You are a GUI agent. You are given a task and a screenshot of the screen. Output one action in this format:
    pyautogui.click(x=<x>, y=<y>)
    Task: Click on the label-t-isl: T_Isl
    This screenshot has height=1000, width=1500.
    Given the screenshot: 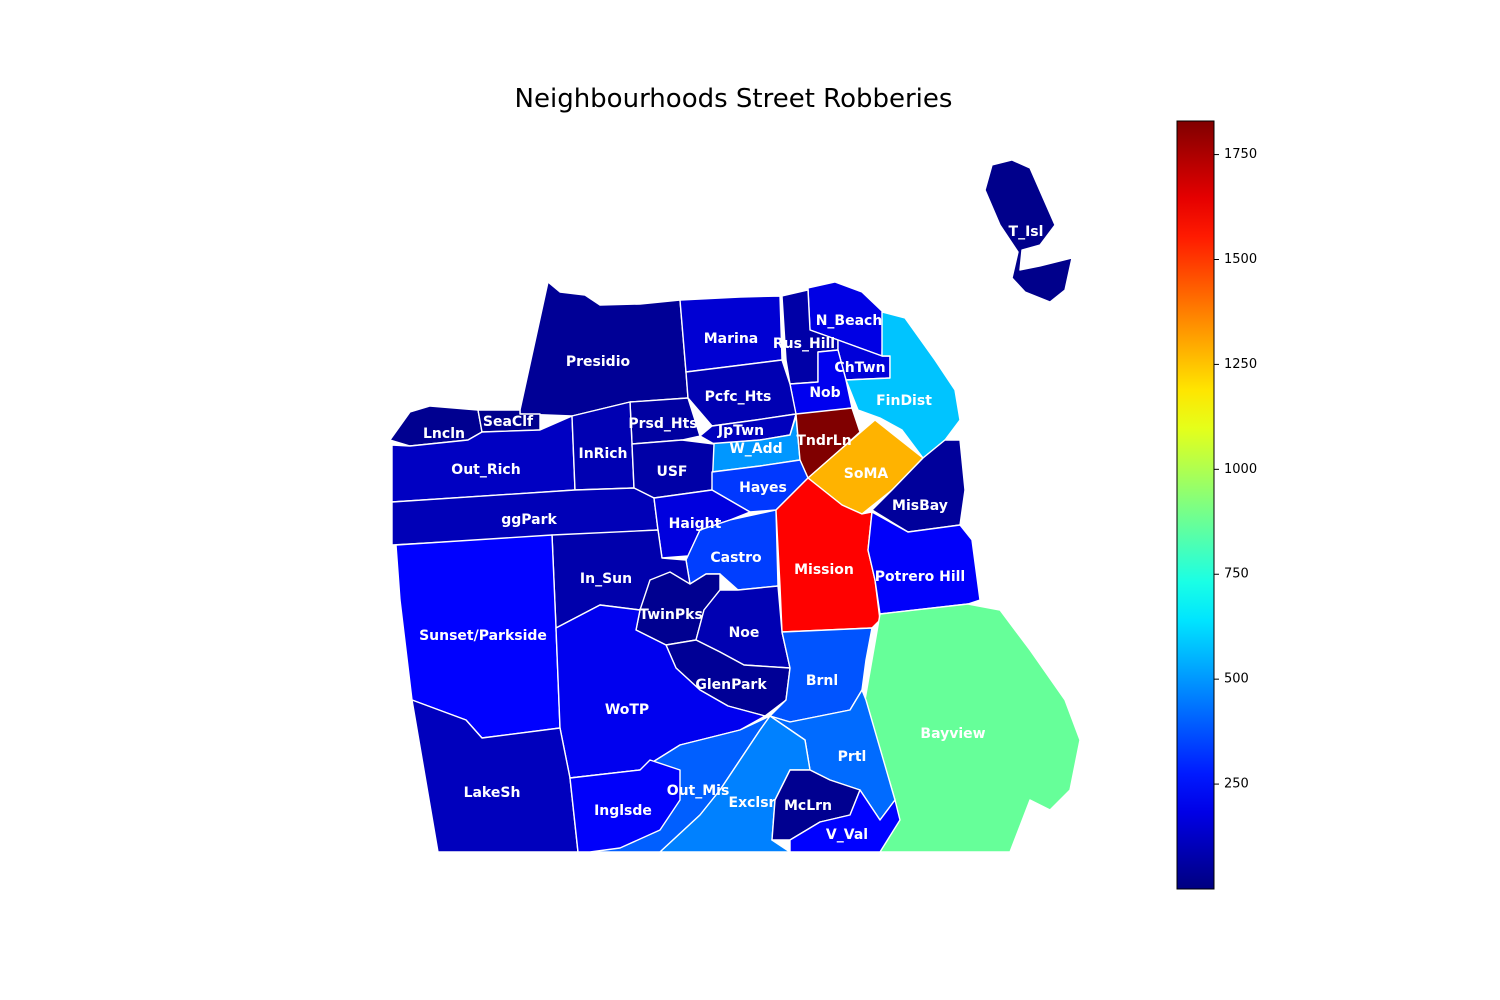 What is the action you would take?
    pyautogui.click(x=1026, y=232)
    